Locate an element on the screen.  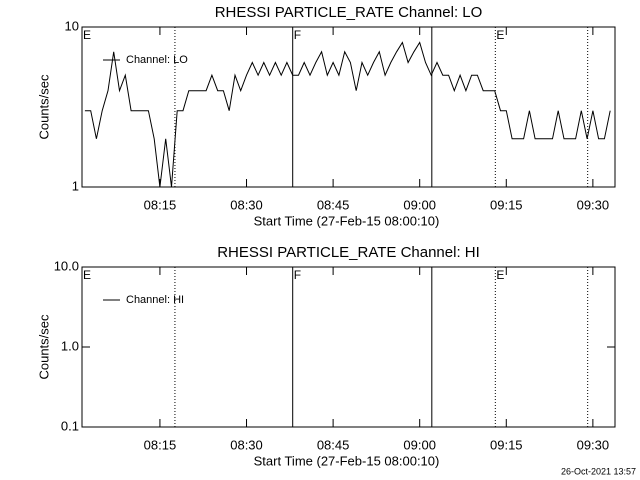
legend-label: Channel: HI is located at coordinates (155, 300).